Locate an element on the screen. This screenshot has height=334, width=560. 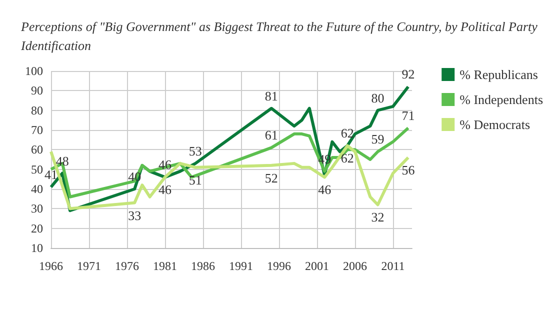
x-tick-label: 2011 is located at coordinates (393, 266).